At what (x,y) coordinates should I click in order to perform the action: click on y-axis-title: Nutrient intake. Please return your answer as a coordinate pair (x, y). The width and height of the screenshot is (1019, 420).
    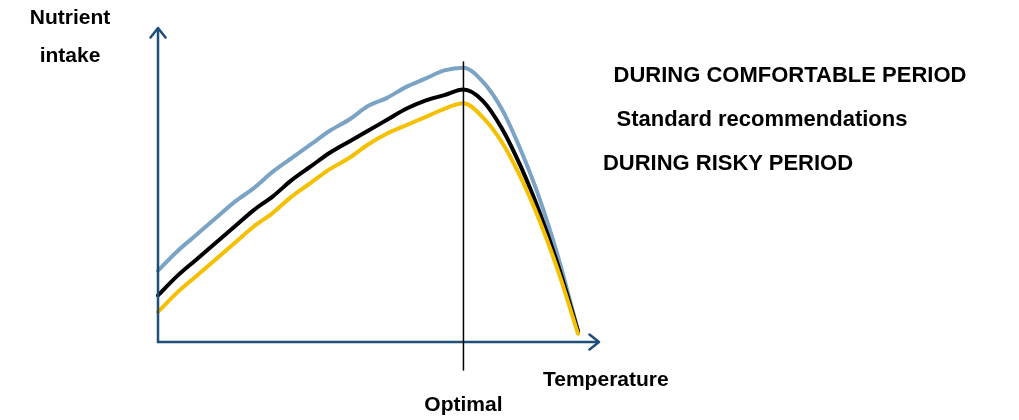
    Looking at the image, I should click on (70, 35).